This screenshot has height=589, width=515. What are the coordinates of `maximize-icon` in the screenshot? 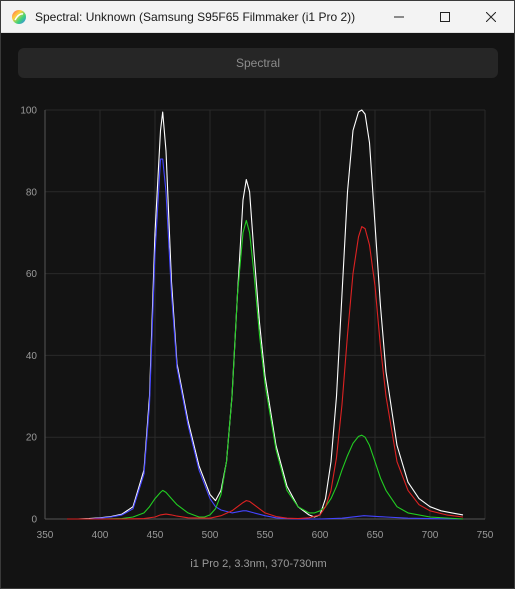 It's located at (445, 16).